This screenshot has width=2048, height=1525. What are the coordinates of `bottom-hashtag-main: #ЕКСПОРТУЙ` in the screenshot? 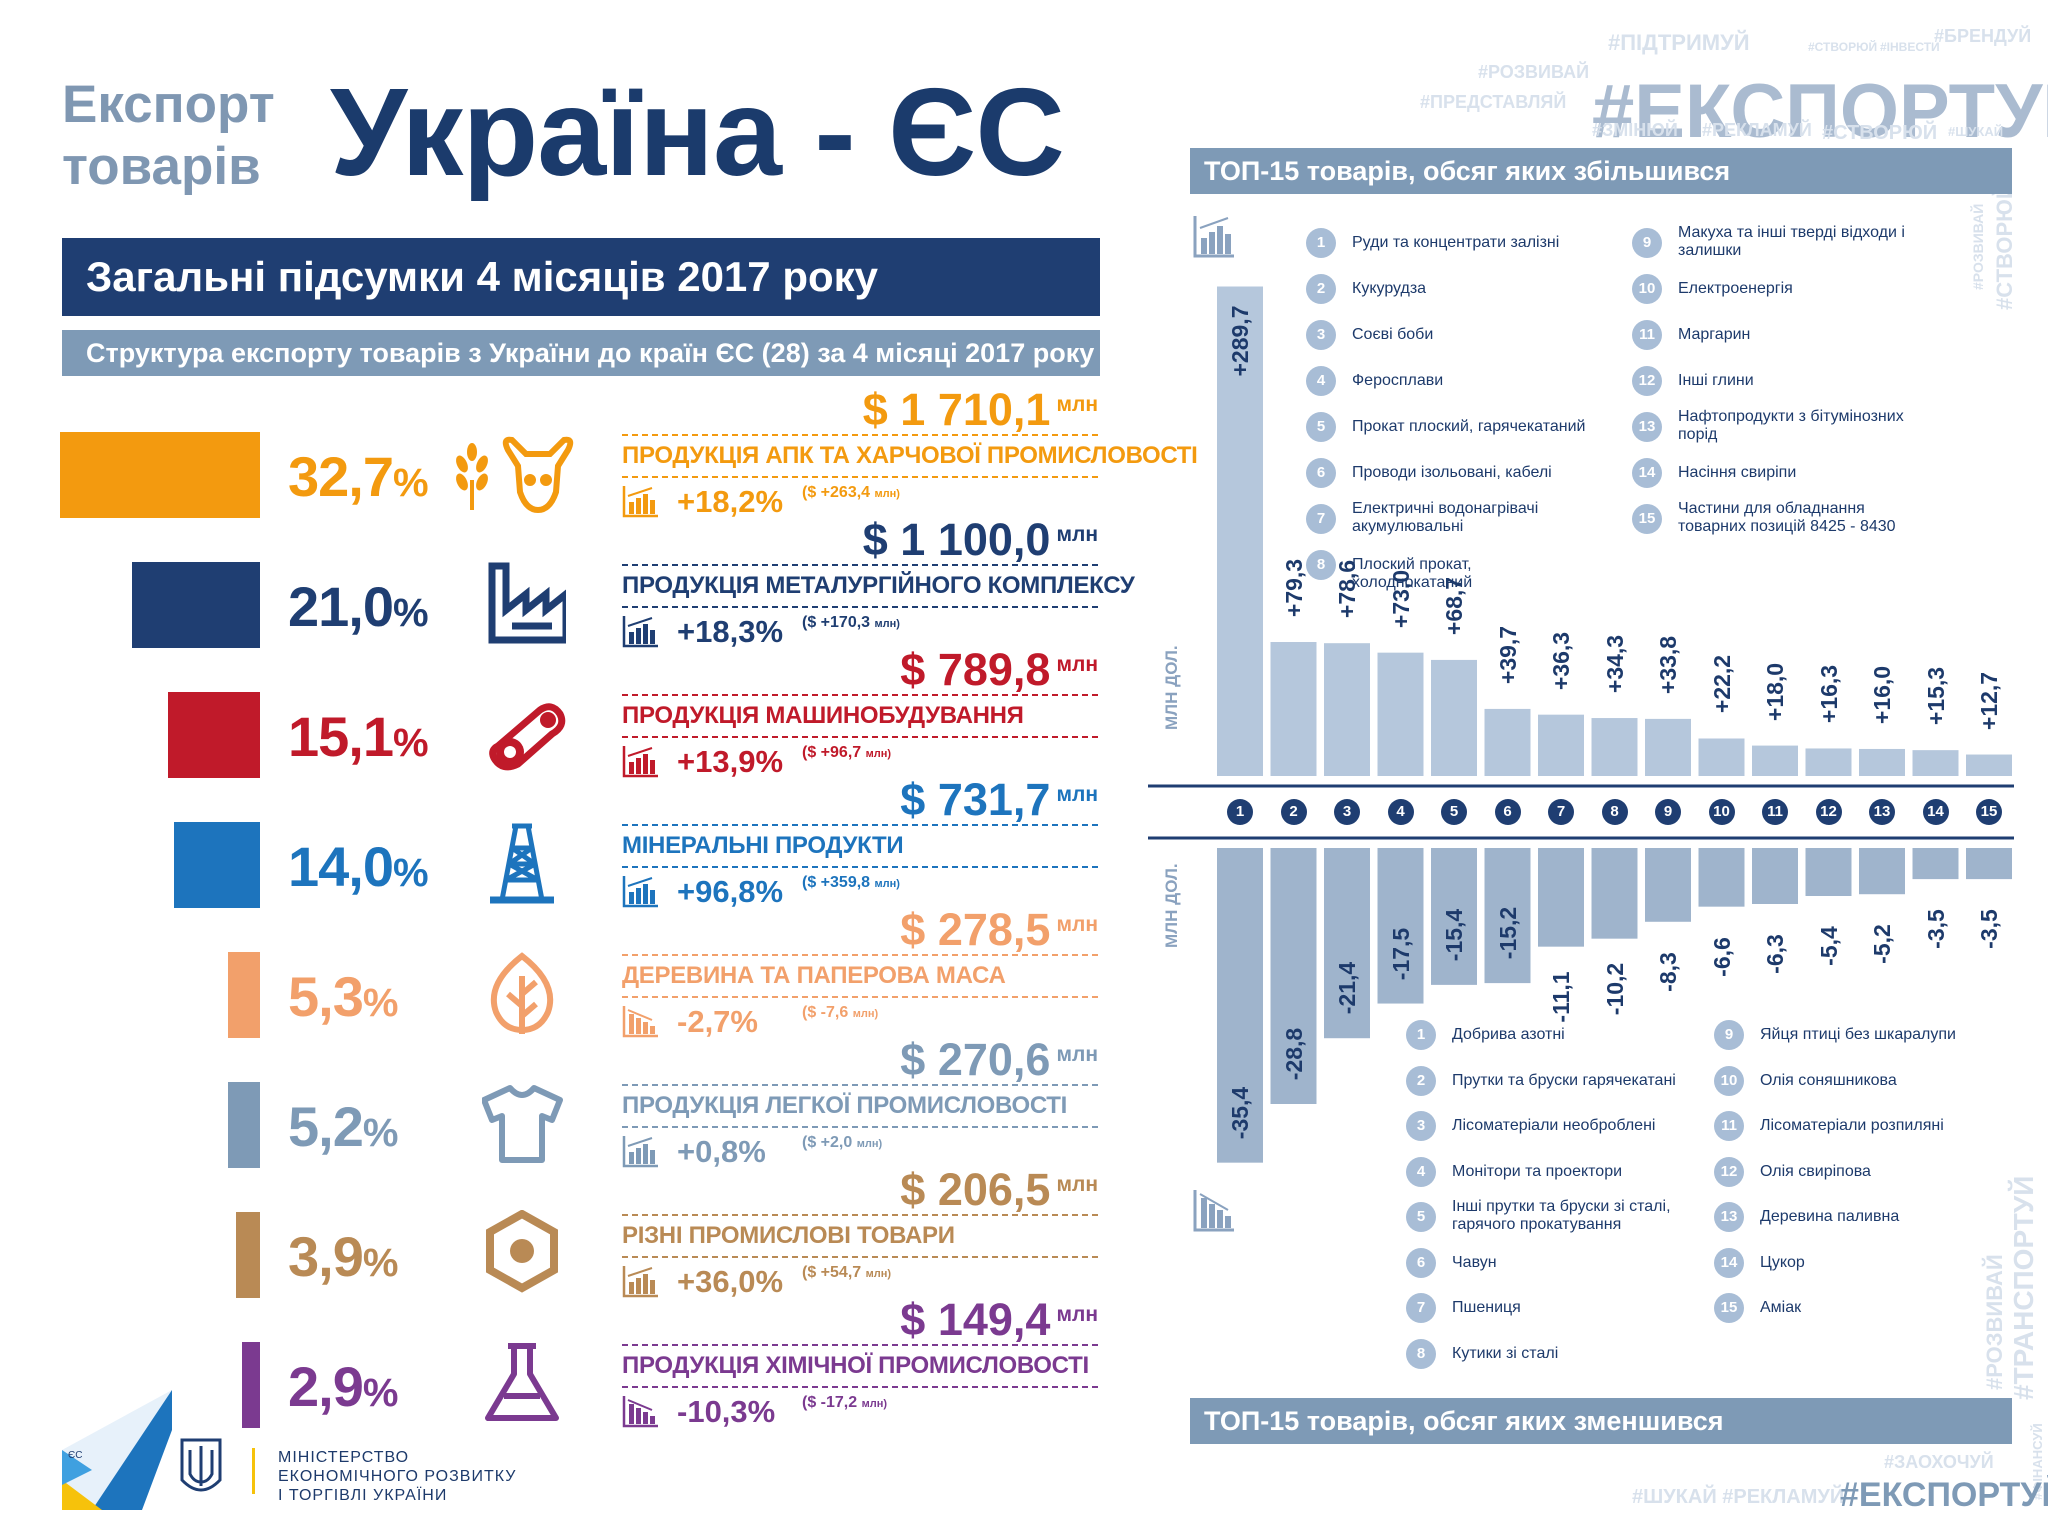 It's located at (1944, 1495).